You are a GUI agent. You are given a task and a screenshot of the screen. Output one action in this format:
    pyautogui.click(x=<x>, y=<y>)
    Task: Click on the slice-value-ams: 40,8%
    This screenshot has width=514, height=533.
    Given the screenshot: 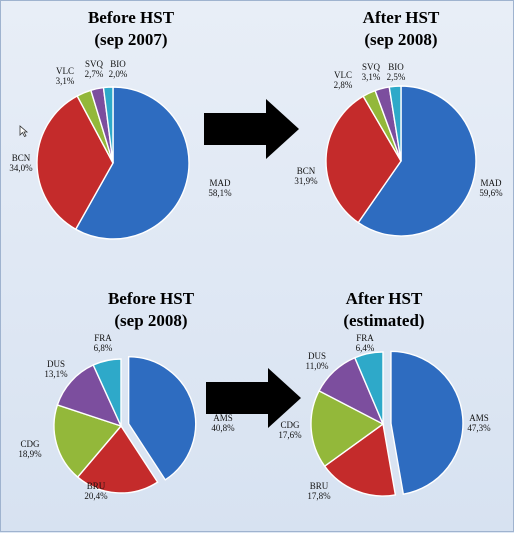 What is the action you would take?
    pyautogui.click(x=223, y=428)
    